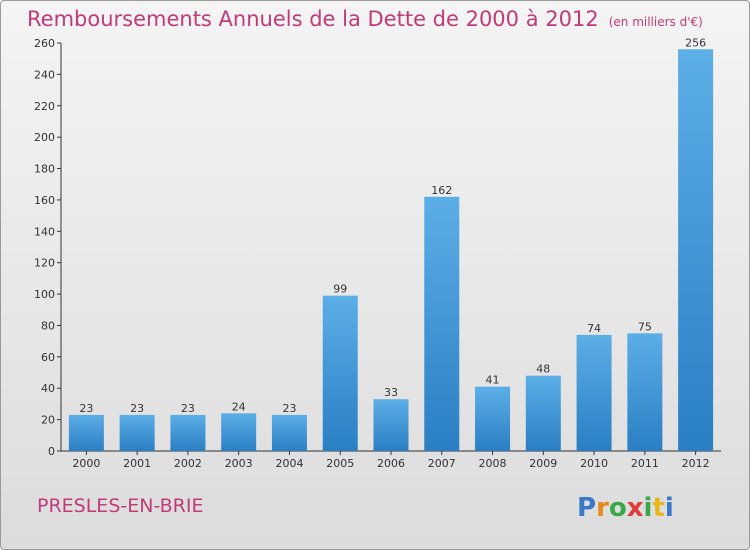  What do you see at coordinates (239, 406) in the screenshot?
I see `value-label: 24` at bounding box center [239, 406].